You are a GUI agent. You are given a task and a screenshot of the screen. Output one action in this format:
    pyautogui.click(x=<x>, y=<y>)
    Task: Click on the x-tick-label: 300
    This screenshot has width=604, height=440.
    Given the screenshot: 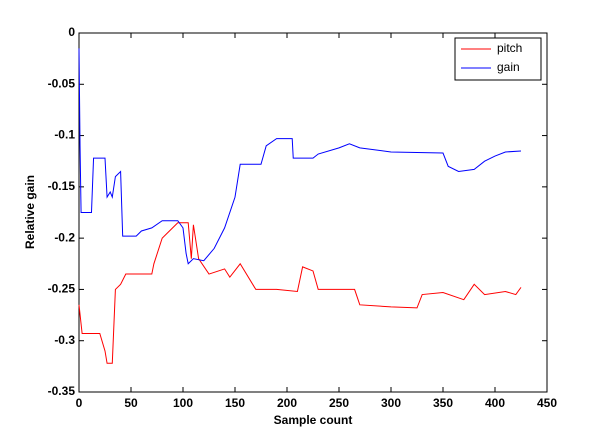 What is the action you would take?
    pyautogui.click(x=391, y=403)
    